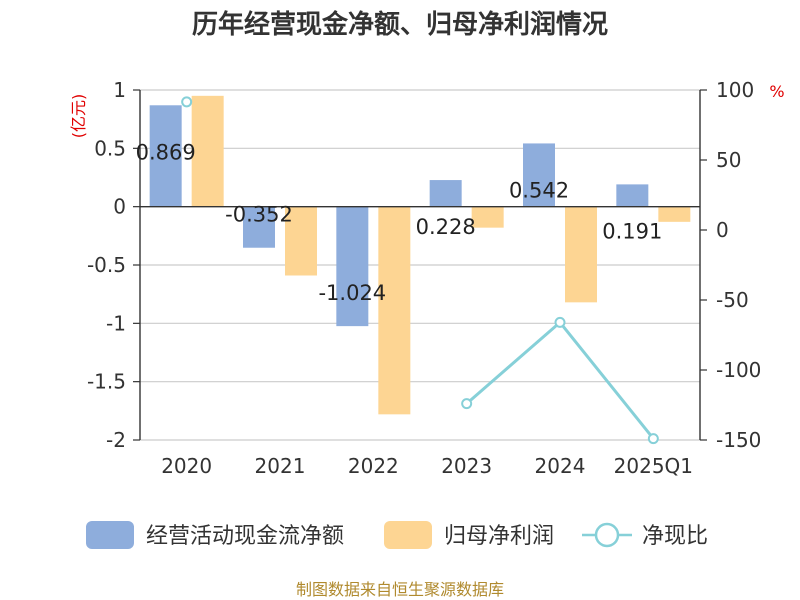  I want to click on data-label-cashflow: -1.024, so click(352, 293).